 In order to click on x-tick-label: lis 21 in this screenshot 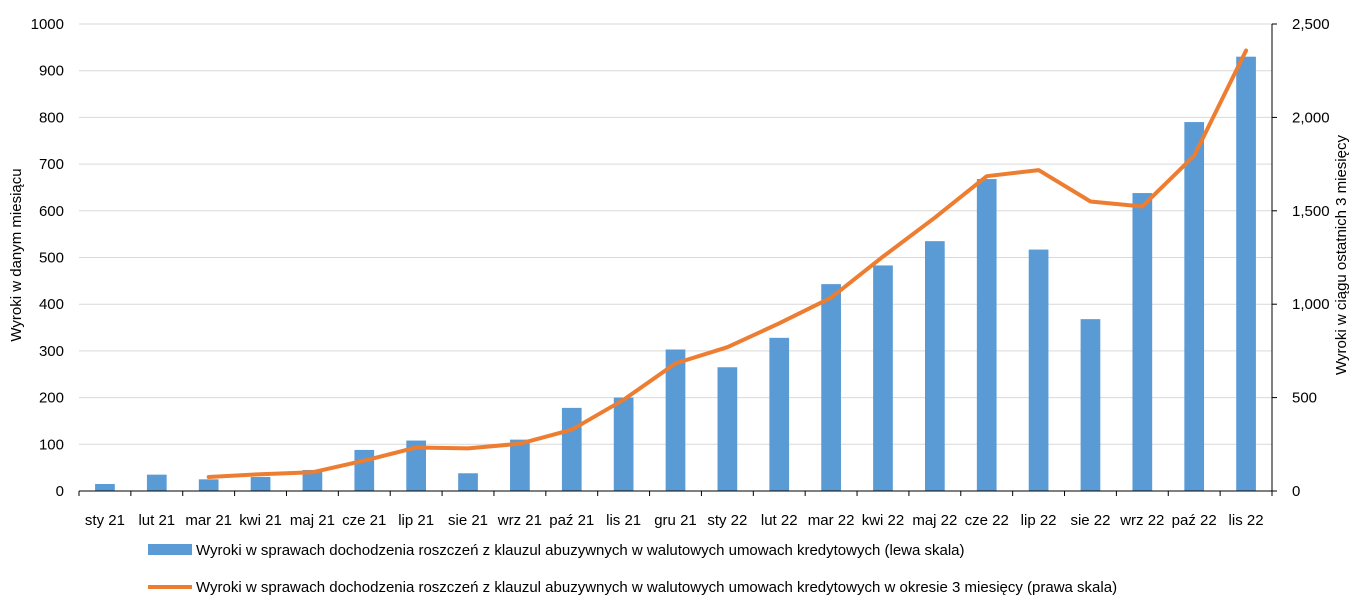, I will do `click(623, 520)`.